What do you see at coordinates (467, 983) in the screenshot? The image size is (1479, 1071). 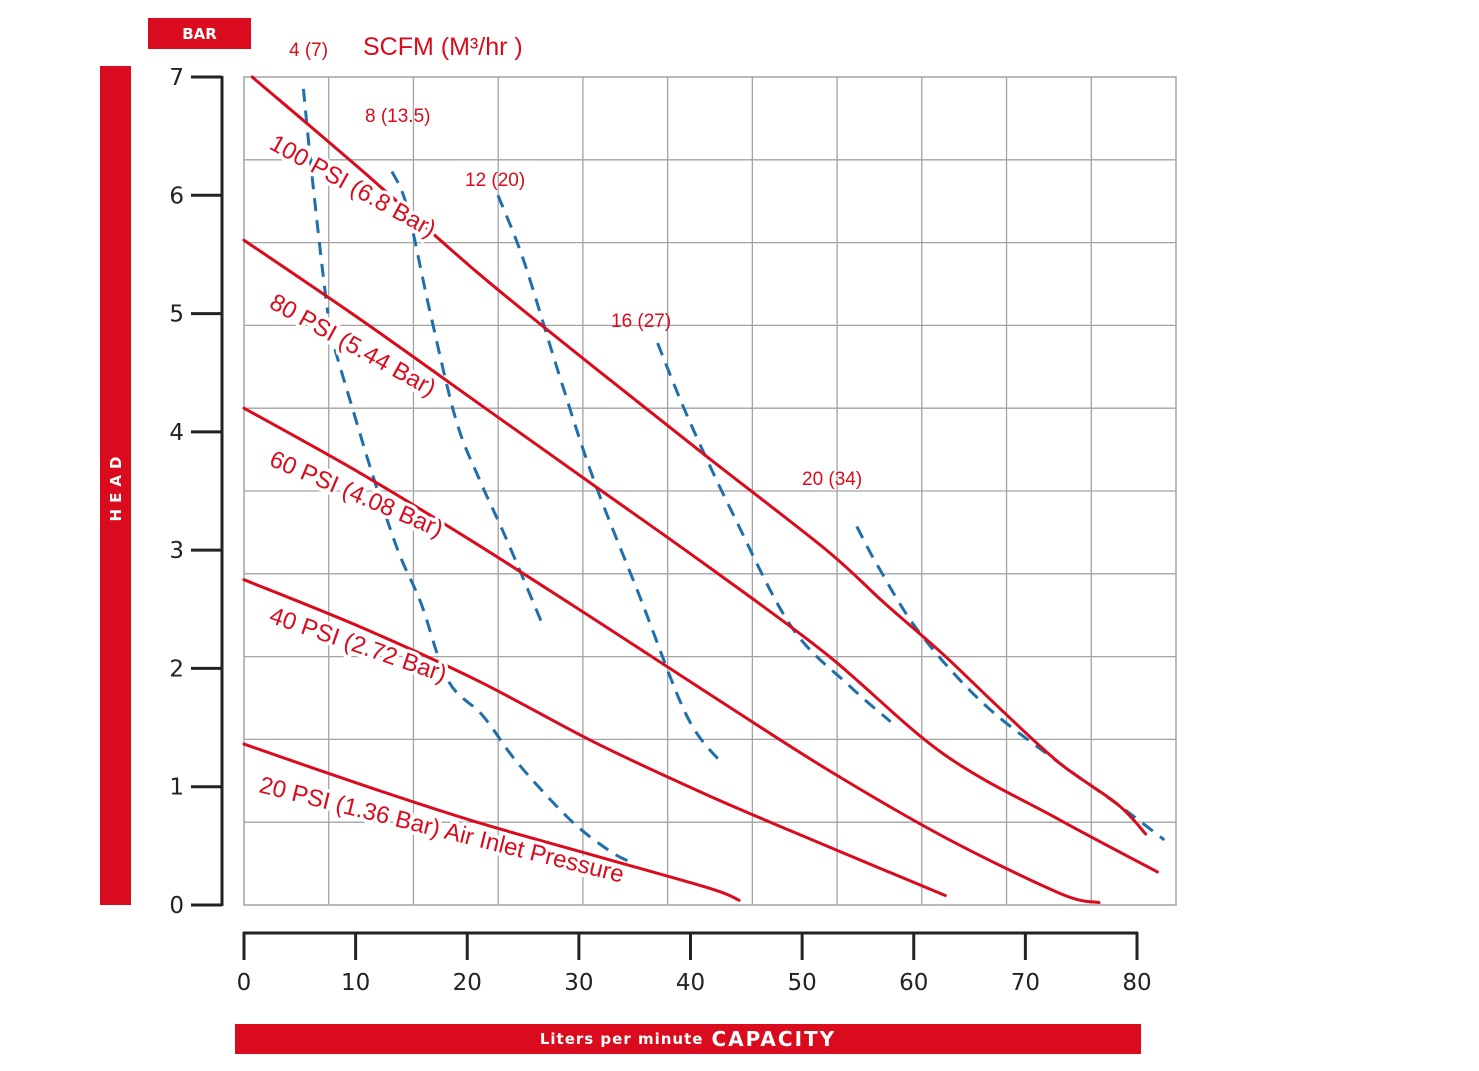 I see `x-tick-label: 20` at bounding box center [467, 983].